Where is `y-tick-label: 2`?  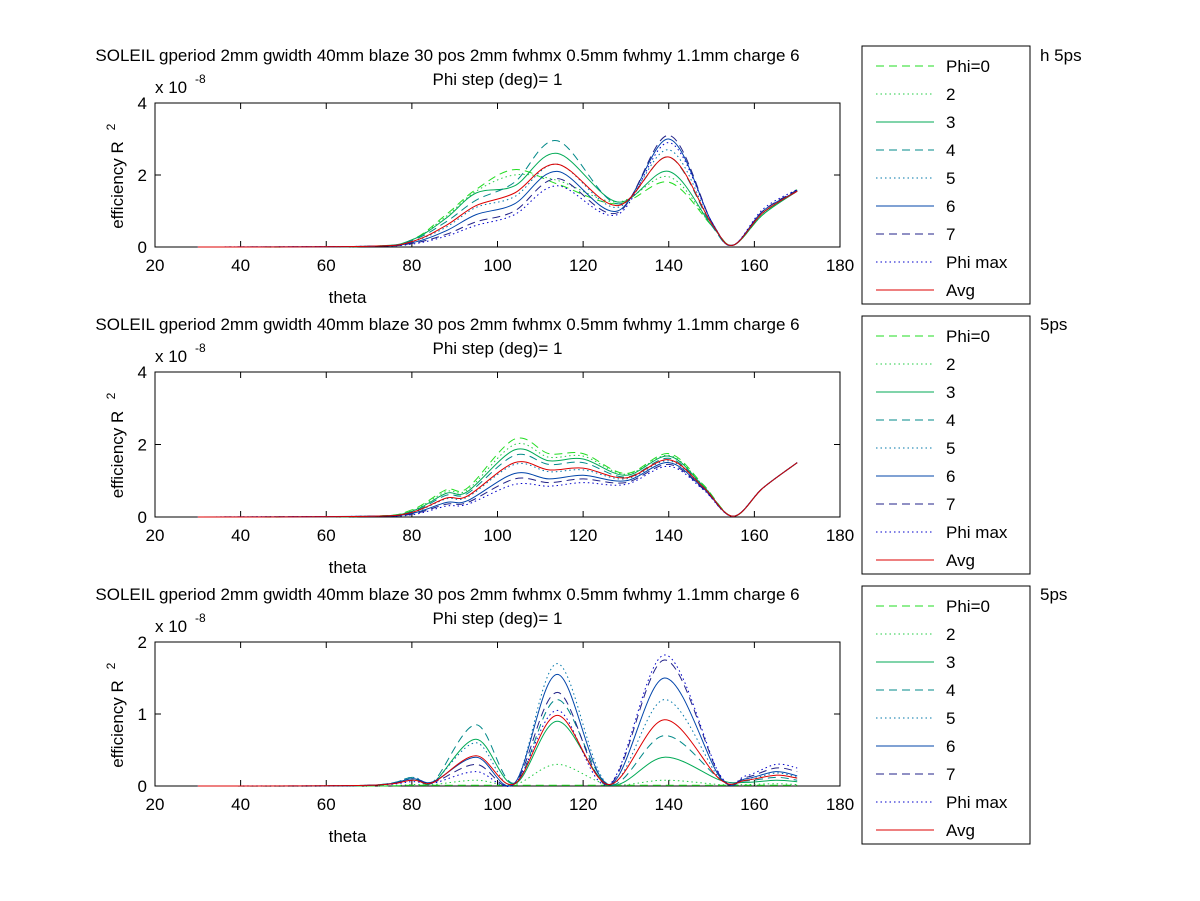
y-tick-label: 2 is located at coordinates (142, 445).